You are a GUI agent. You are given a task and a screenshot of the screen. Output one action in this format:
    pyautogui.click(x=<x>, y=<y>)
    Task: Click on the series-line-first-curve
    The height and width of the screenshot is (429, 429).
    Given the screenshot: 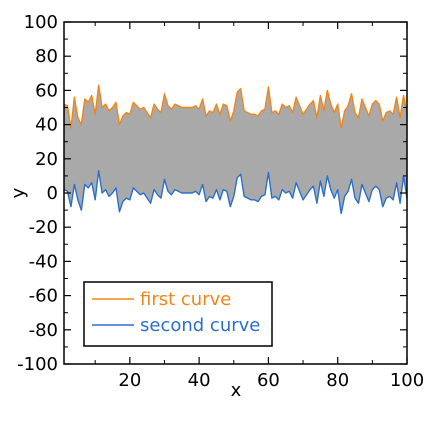 What is the action you would take?
    pyautogui.click(x=235, y=106)
    